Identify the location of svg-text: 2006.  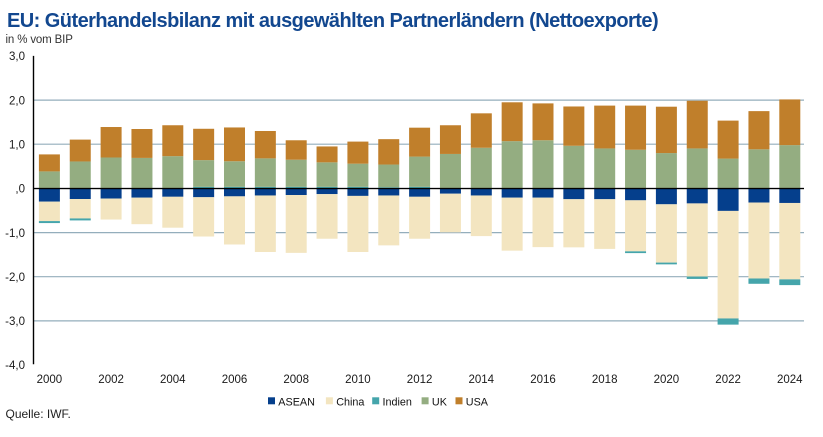
(235, 380).